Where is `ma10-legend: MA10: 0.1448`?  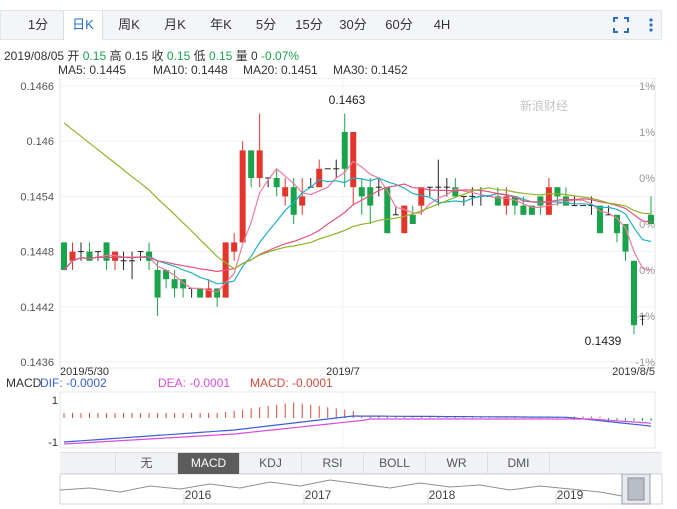 ma10-legend: MA10: 0.1448 is located at coordinates (190, 70).